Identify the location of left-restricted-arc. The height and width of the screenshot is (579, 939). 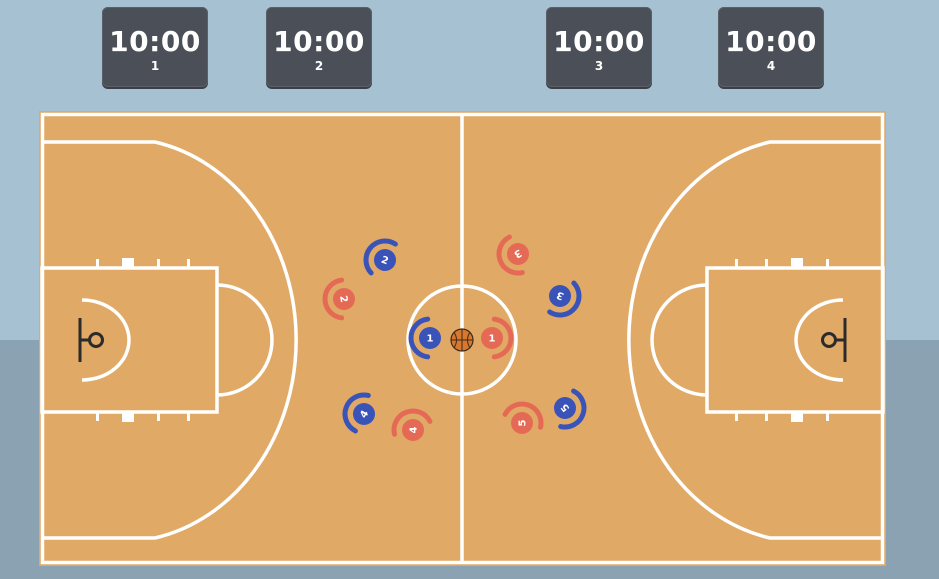
(106, 340).